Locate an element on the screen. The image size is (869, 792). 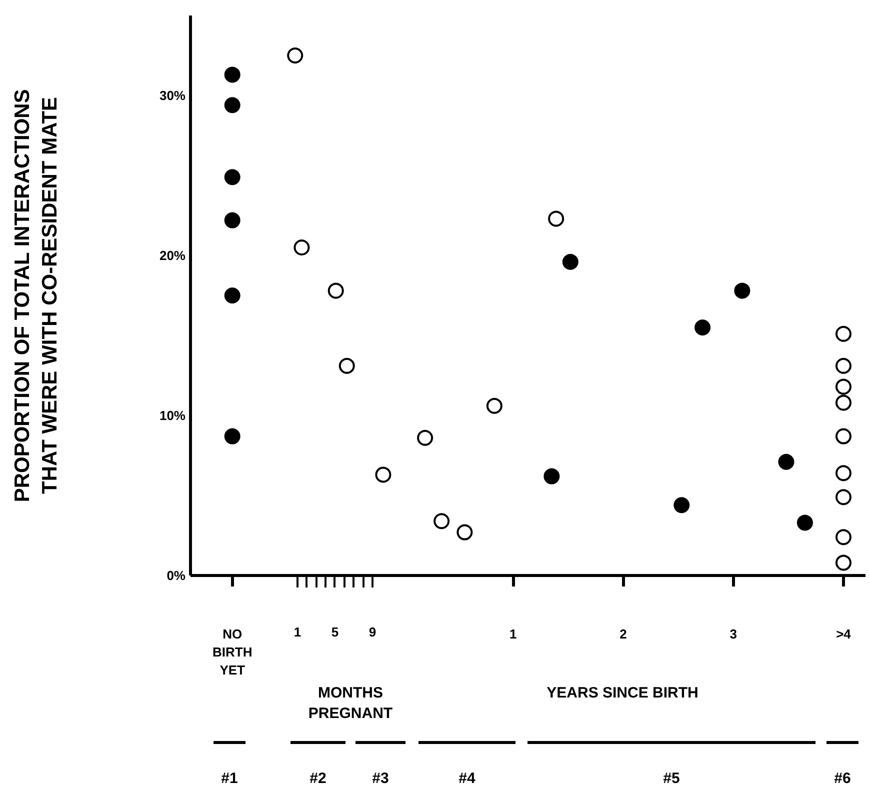
text: MONTHS PREGNANT is located at coordinates (350, 703).